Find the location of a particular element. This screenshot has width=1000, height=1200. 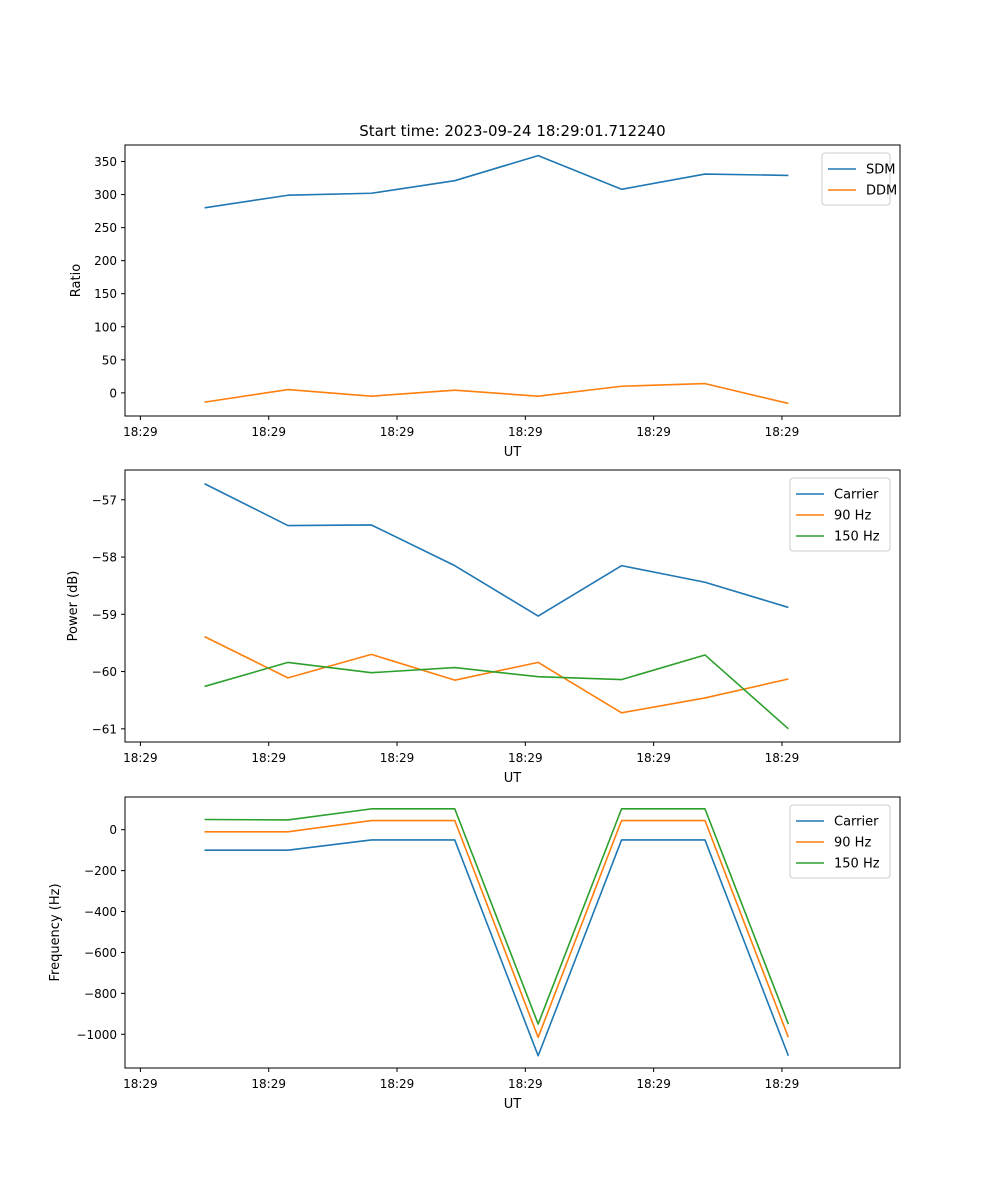

ratio-y-axis-label: Ratio is located at coordinates (76, 280).